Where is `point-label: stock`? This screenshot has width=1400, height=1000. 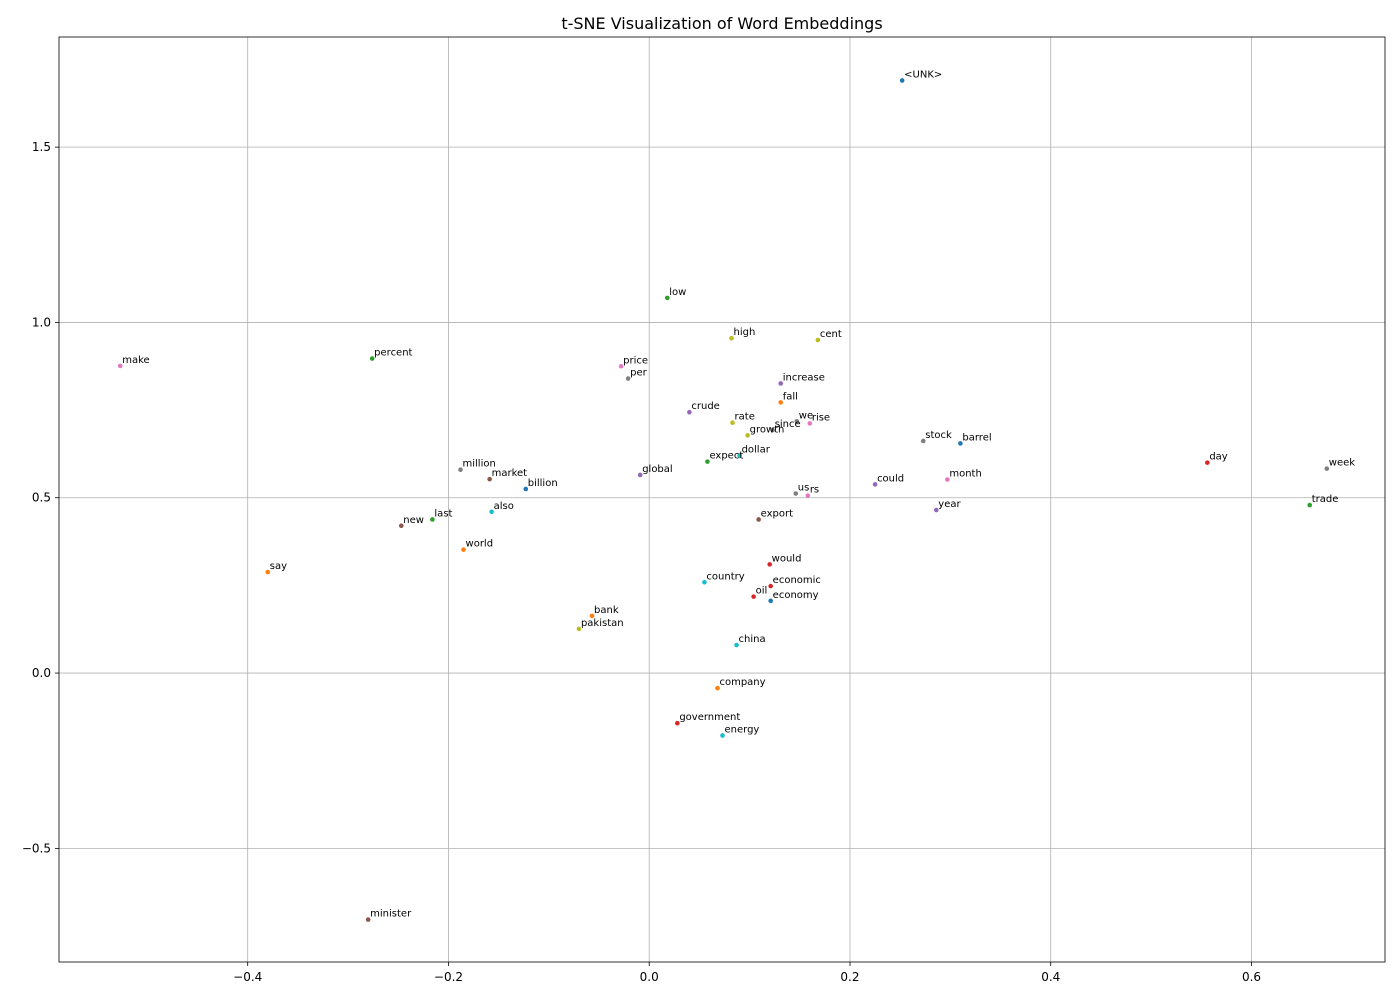
point-label: stock is located at coordinates (938, 435).